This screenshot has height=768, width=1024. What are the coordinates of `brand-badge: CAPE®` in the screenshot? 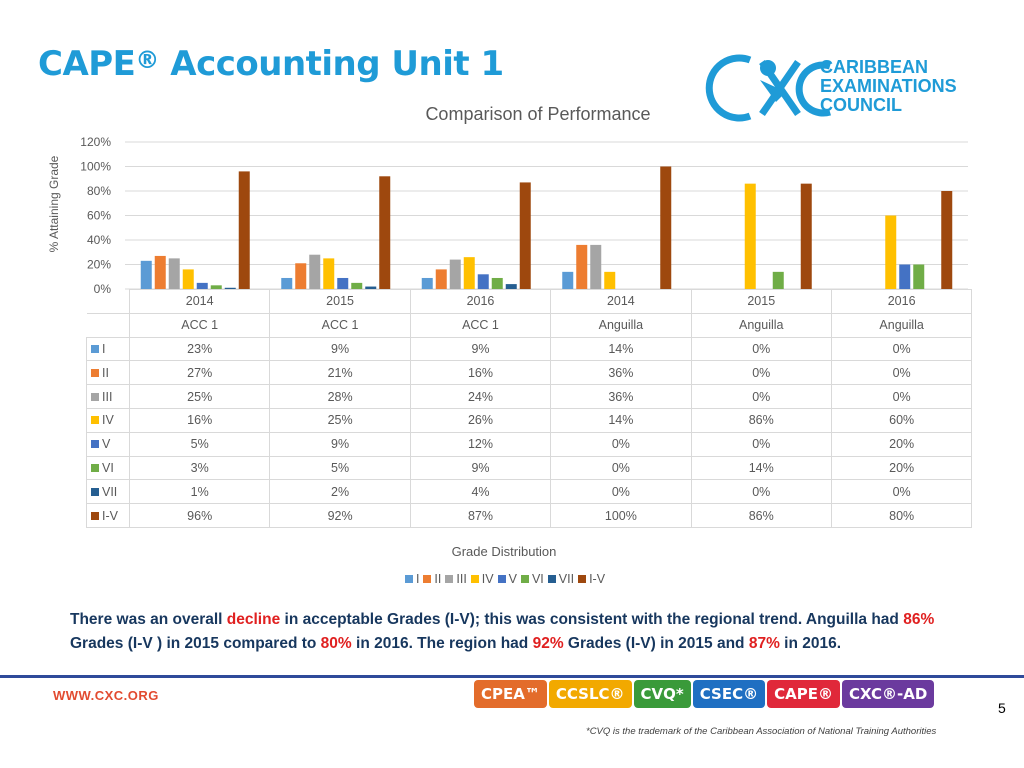 It's located at (803, 694).